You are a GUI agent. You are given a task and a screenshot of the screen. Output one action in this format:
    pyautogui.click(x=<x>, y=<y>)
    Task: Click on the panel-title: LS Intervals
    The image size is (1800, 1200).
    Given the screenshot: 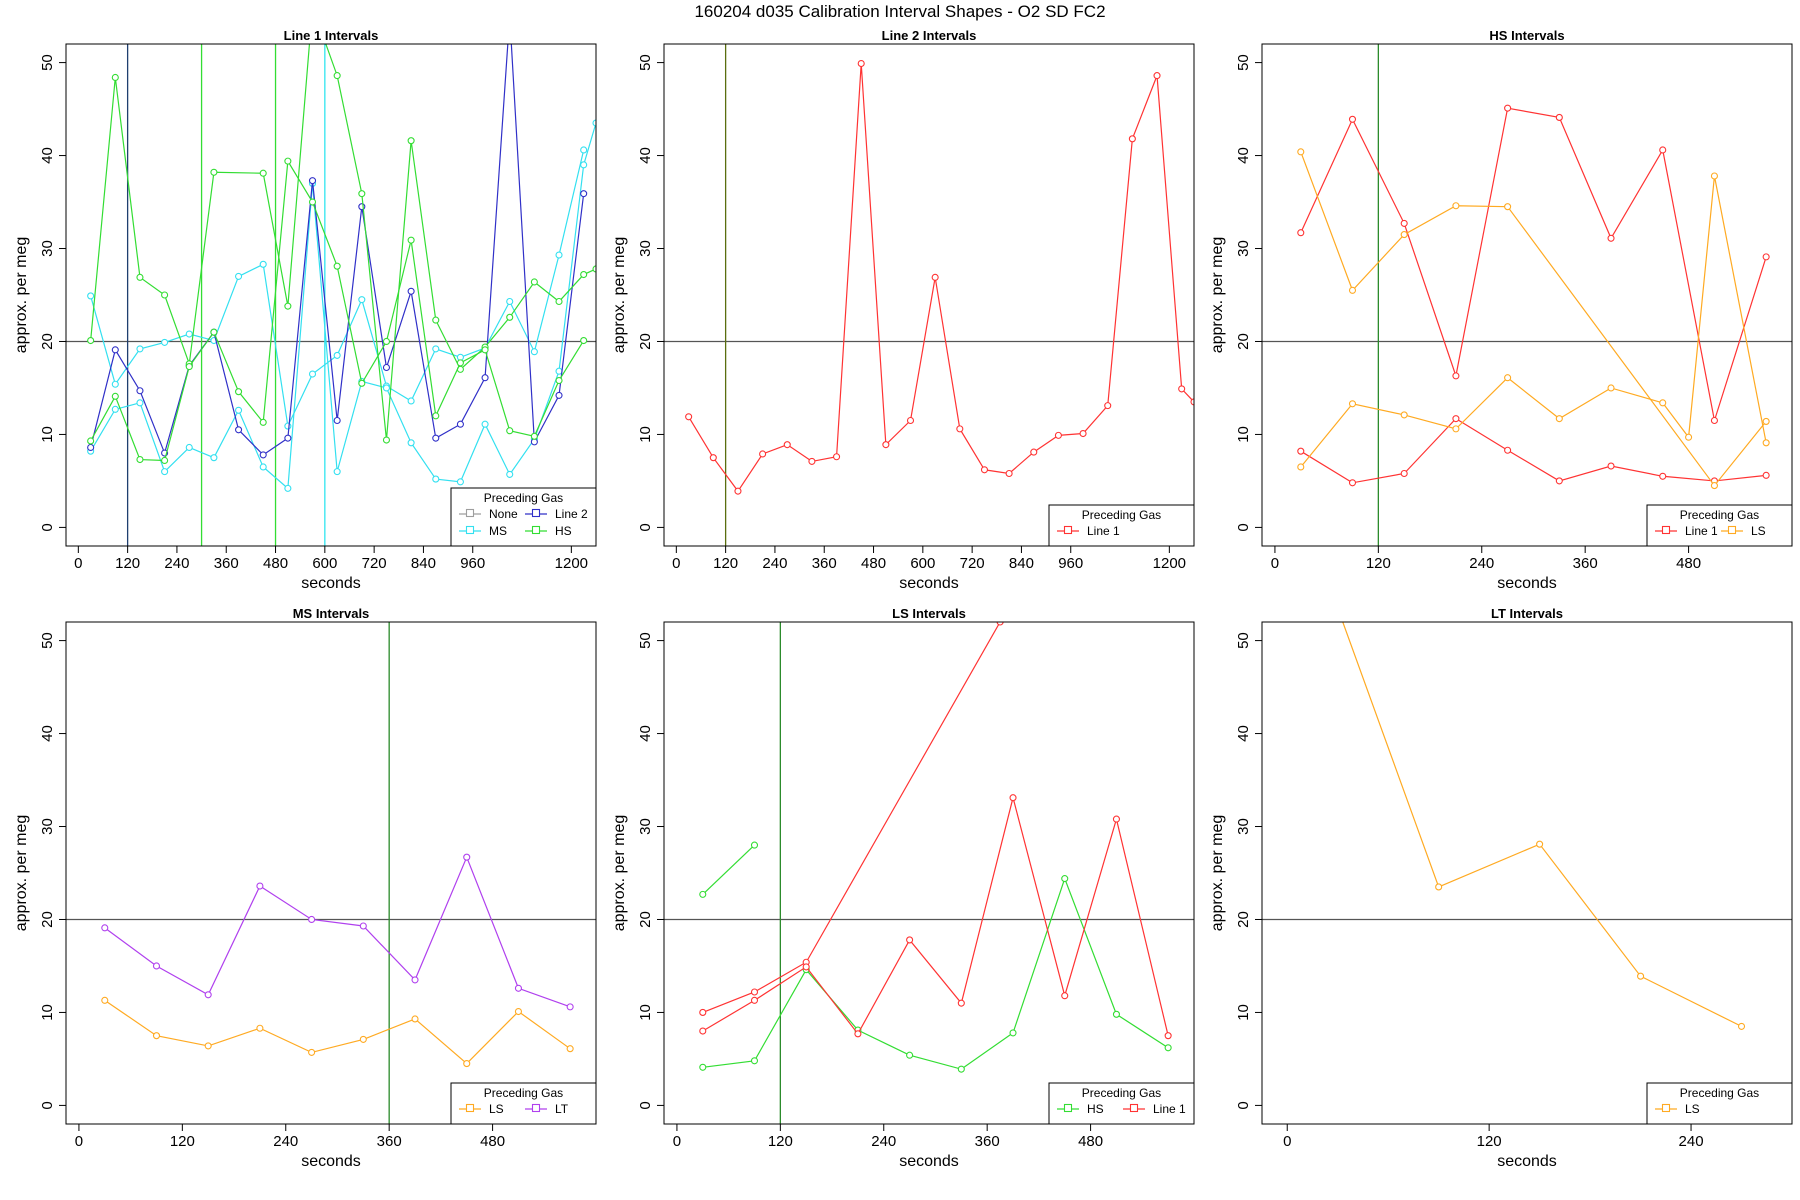 What is the action you would take?
    pyautogui.click(x=929, y=613)
    